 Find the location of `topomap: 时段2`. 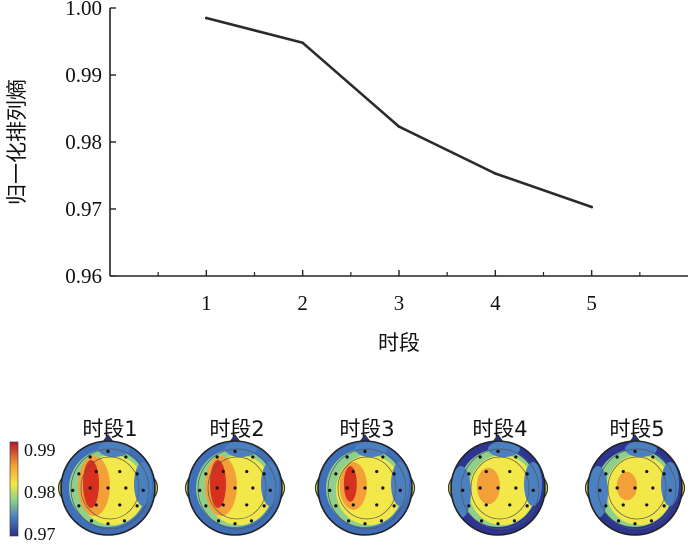

topomap: 时段2 is located at coordinates (235, 476).